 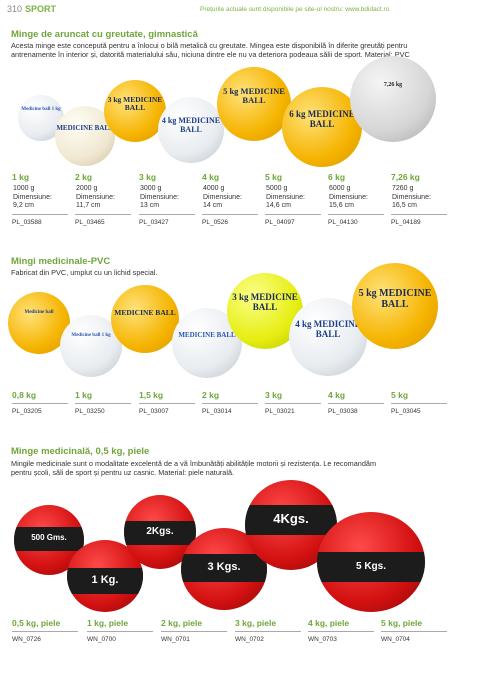 I want to click on product-item: 0,5 kg, piele WN_0726, so click(x=47, y=630).